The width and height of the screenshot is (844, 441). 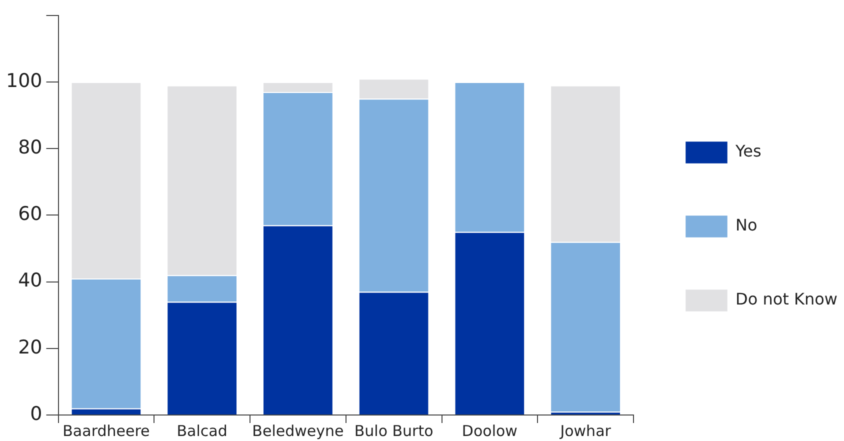 I want to click on x-tick-label: Baardheere, so click(x=106, y=431).